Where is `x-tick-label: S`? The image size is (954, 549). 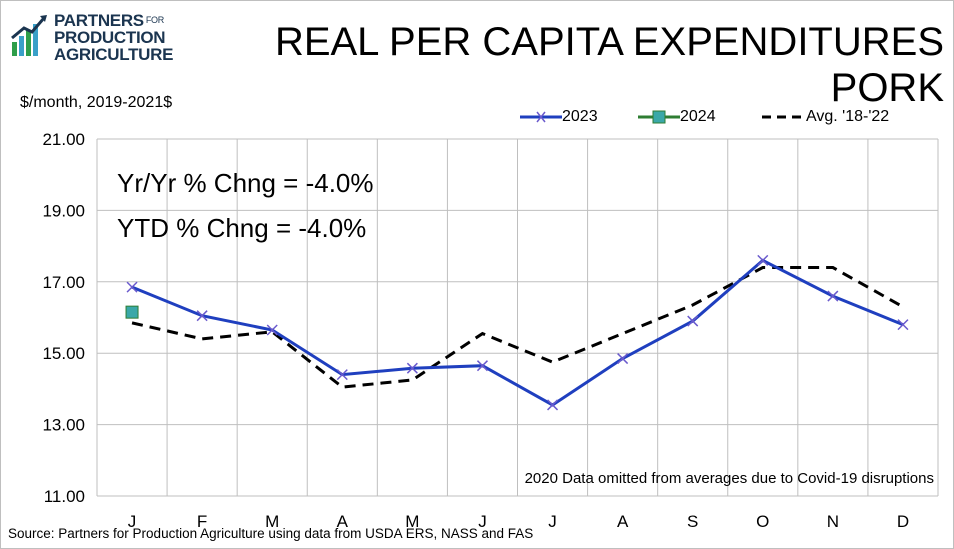 x-tick-label: S is located at coordinates (692, 521).